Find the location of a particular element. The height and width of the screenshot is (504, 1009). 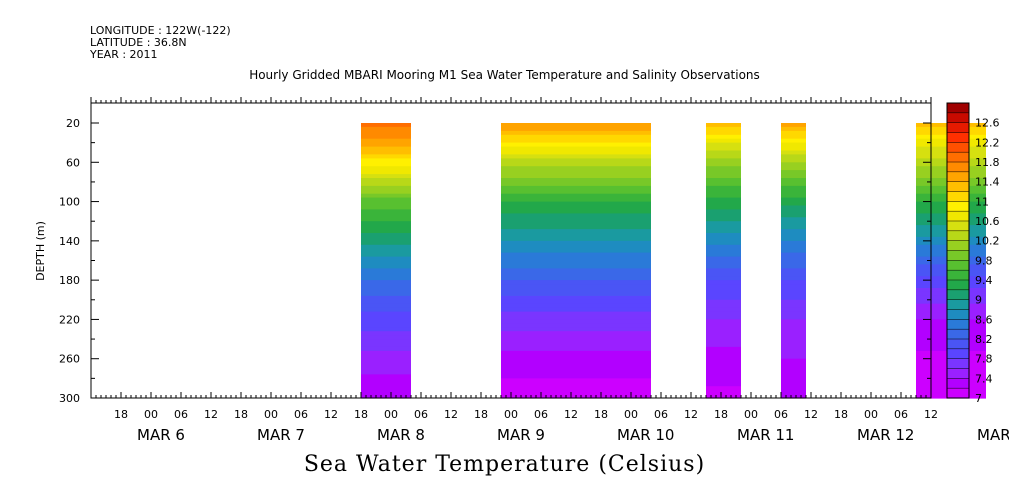

y-tick-label: 300 is located at coordinates (69, 398).